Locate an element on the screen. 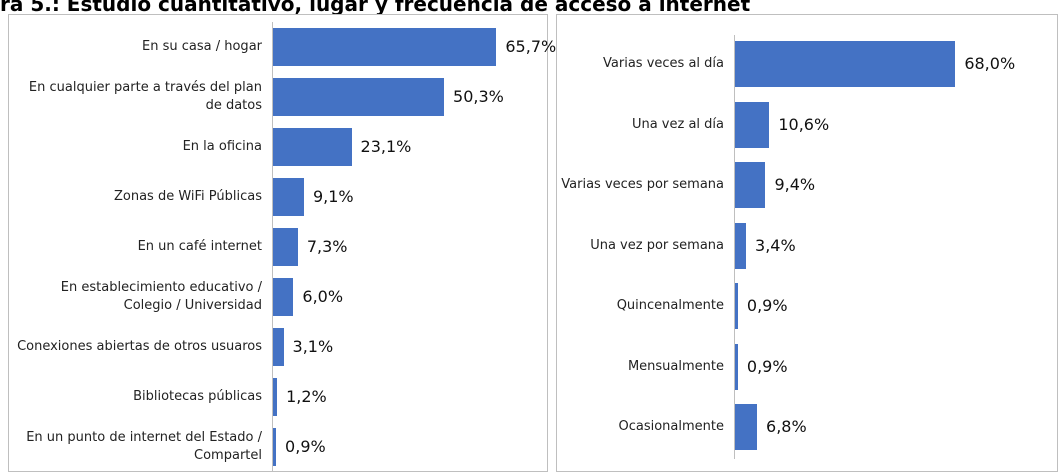 This screenshot has height=472, width=1063. data-label: 7,3% is located at coordinates (327, 246).